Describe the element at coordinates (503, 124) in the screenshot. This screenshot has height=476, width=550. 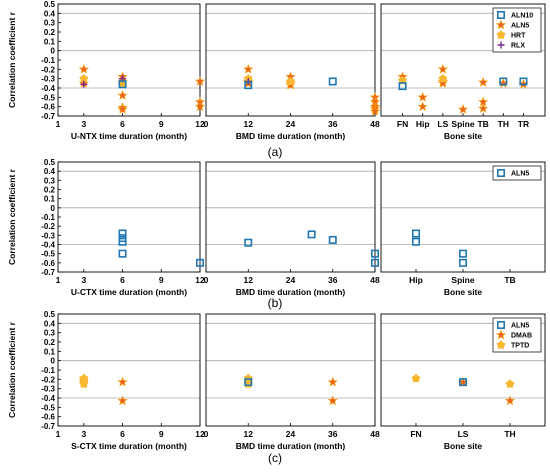
I see `x-tick-label: TH` at that location.